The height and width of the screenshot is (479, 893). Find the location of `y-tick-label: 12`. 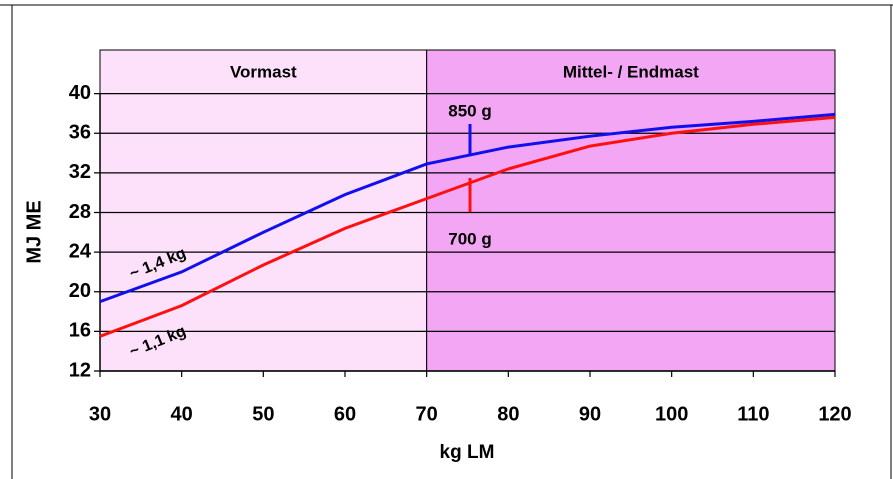

y-tick-label: 12 is located at coordinates (80, 370).